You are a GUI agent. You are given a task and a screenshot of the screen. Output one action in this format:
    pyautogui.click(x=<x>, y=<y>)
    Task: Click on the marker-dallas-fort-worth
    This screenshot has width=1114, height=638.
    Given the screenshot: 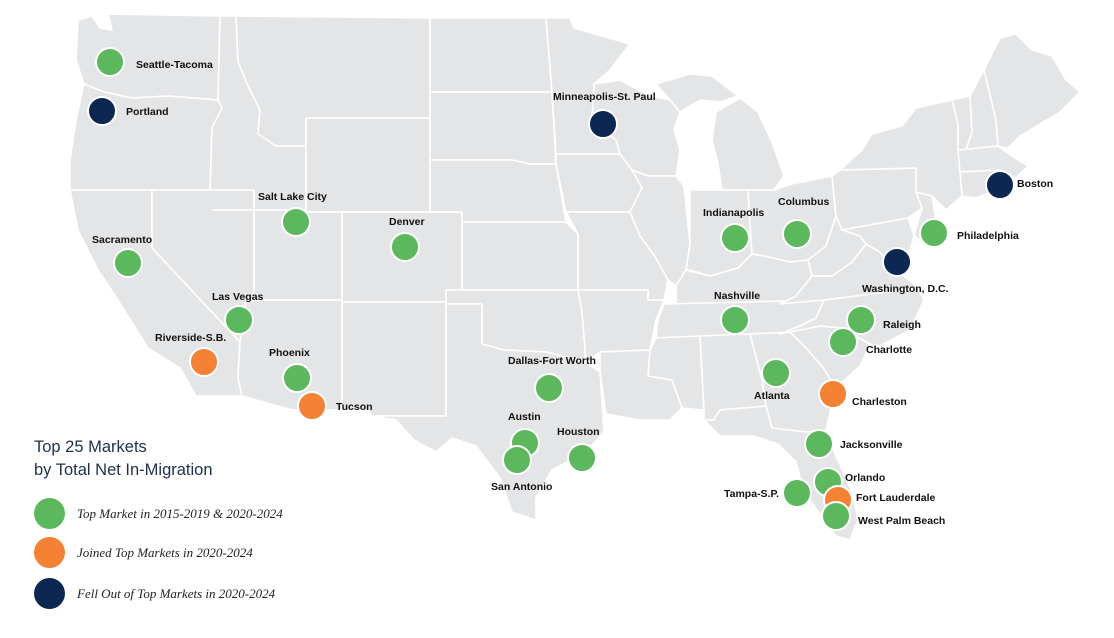 What is the action you would take?
    pyautogui.click(x=549, y=388)
    